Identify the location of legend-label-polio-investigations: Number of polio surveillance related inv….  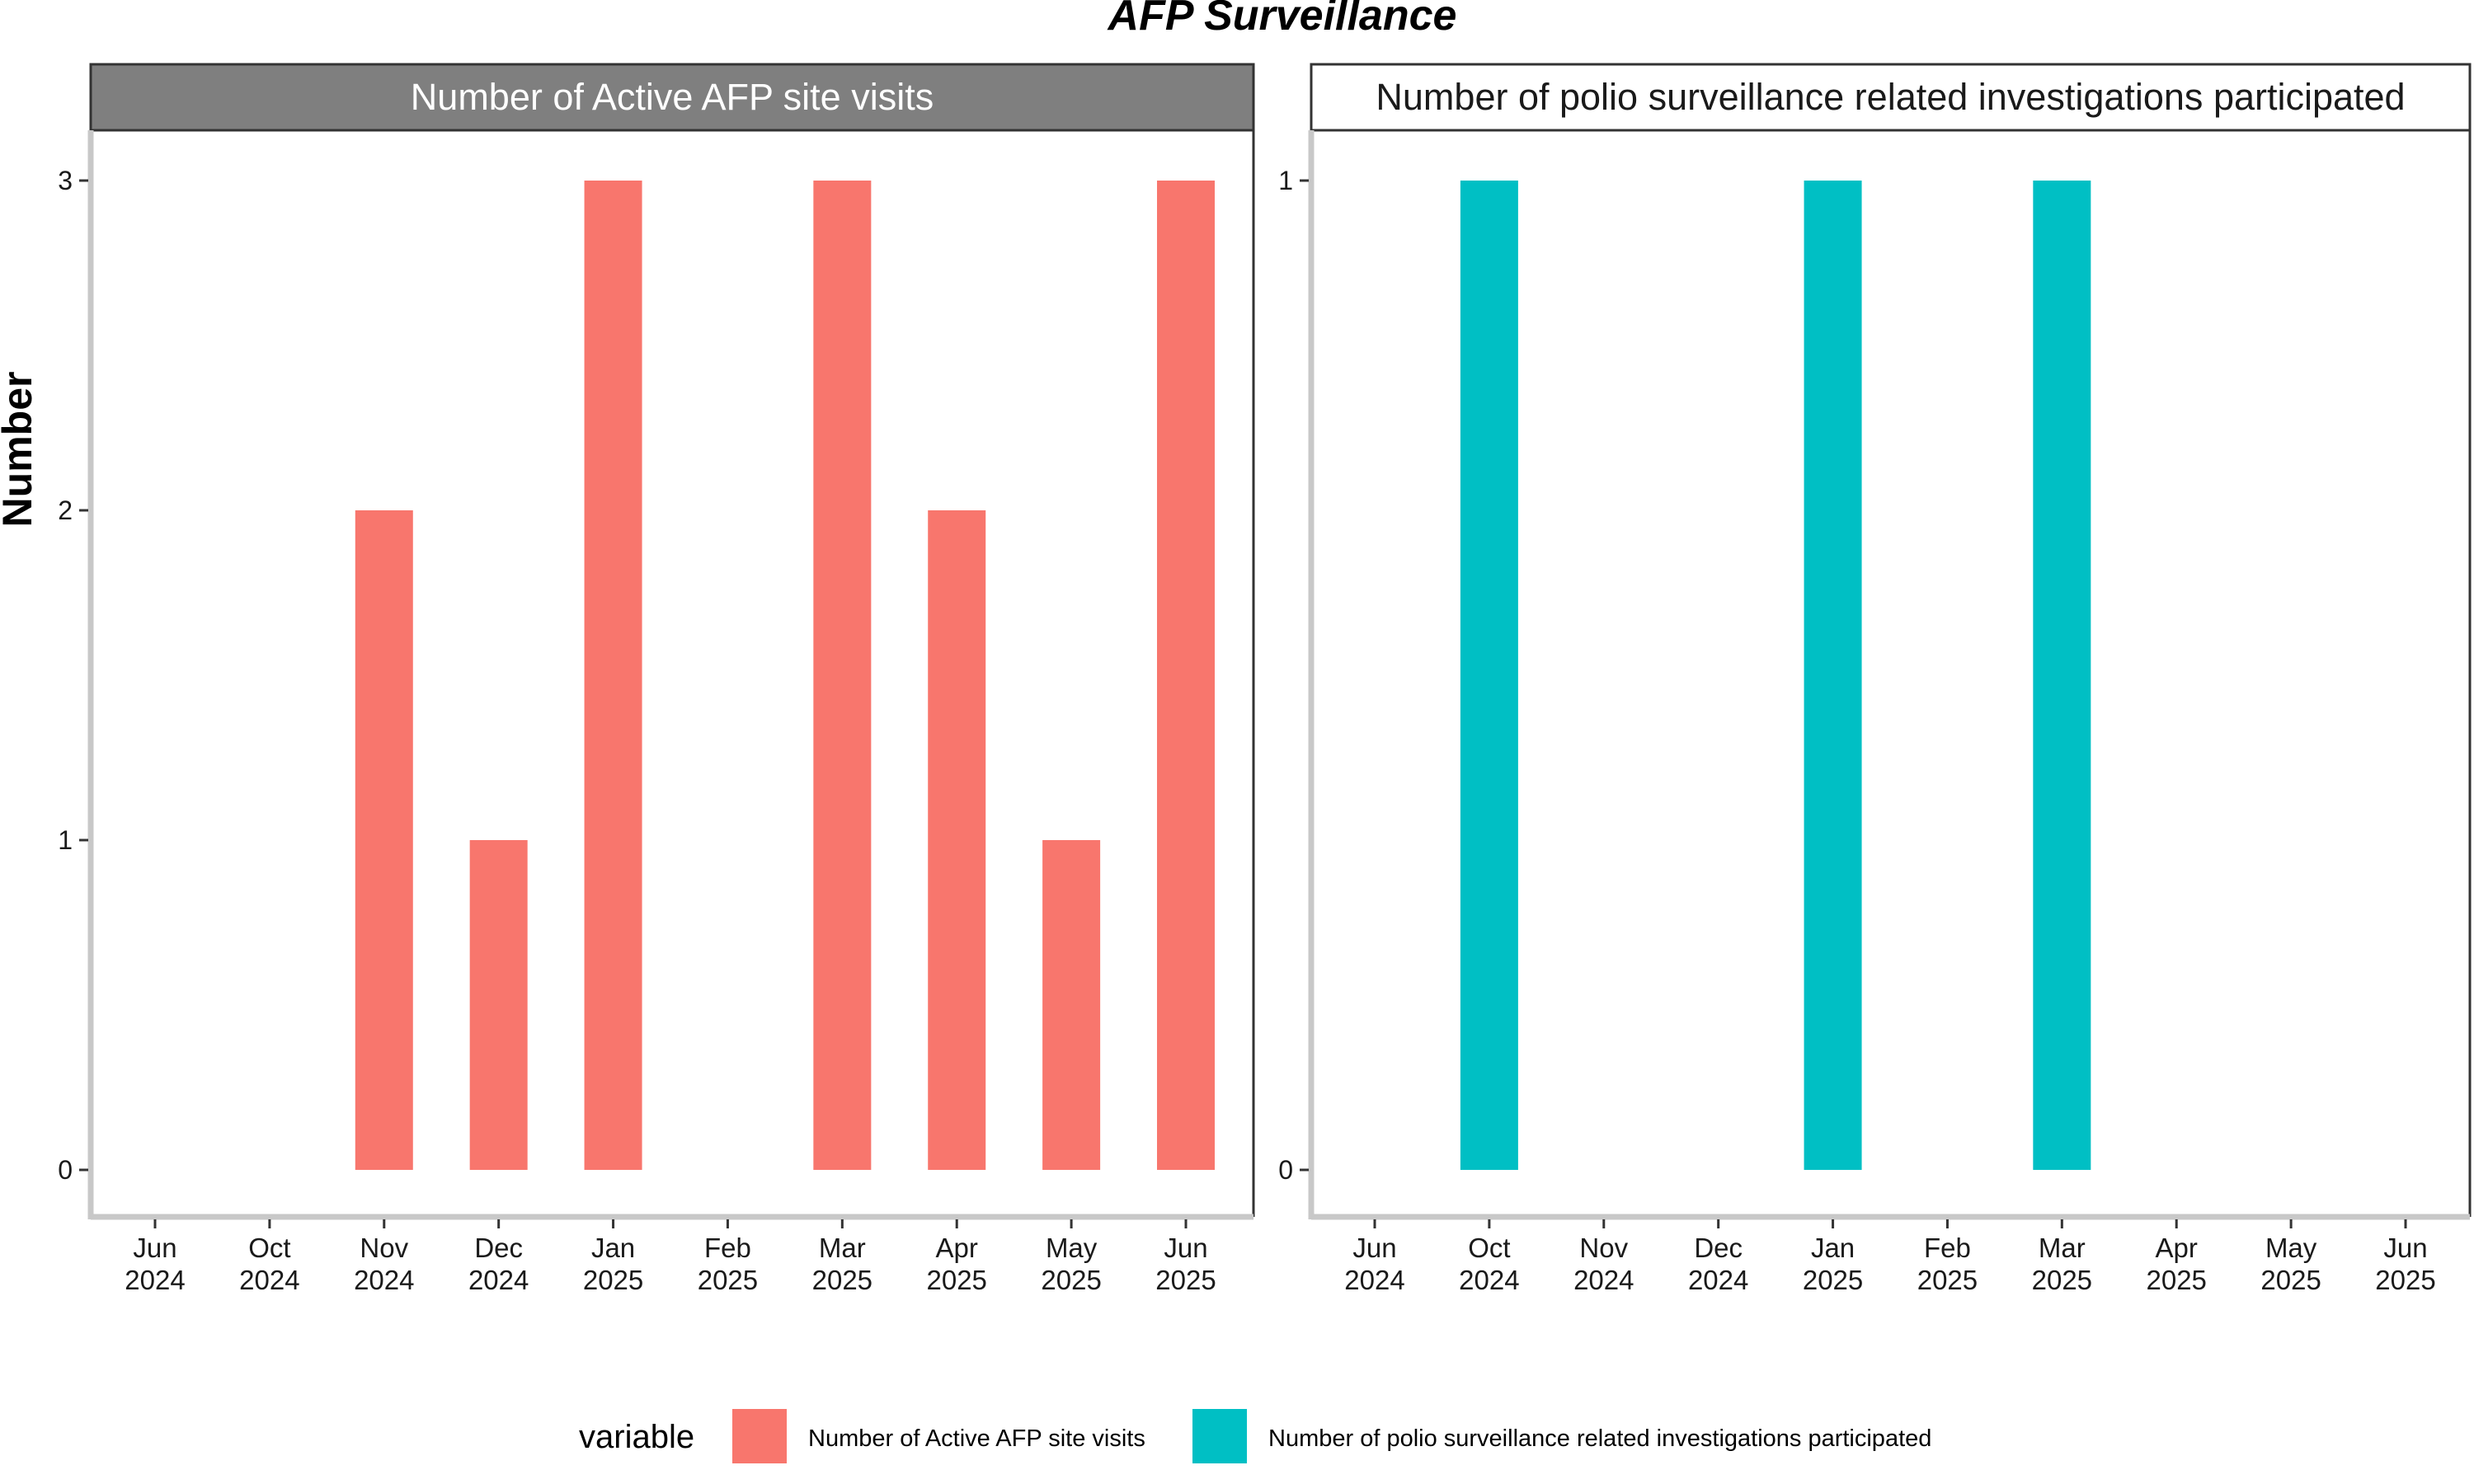
(1599, 1438).